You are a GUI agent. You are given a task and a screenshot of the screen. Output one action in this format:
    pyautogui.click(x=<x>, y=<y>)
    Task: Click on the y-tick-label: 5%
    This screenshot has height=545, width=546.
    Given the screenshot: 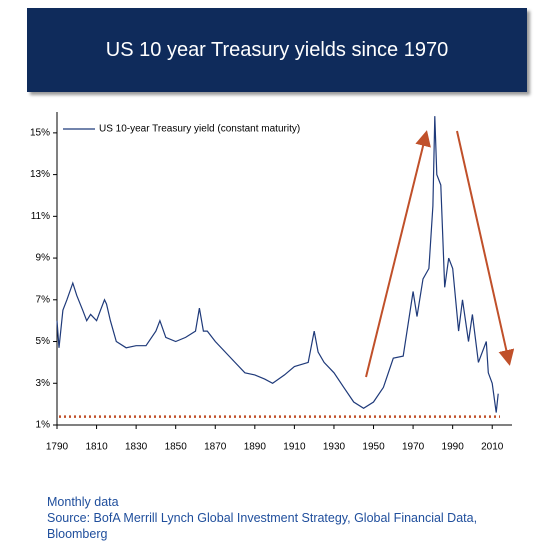 What is the action you would take?
    pyautogui.click(x=43, y=341)
    